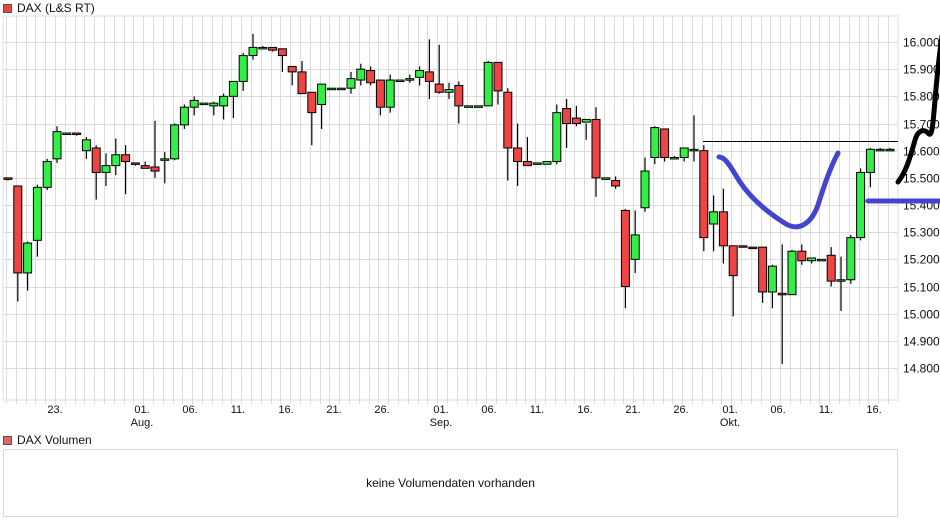 The image size is (940, 526). Describe the element at coordinates (921, 97) in the screenshot. I see `y-tick-label: 15.800` at that location.